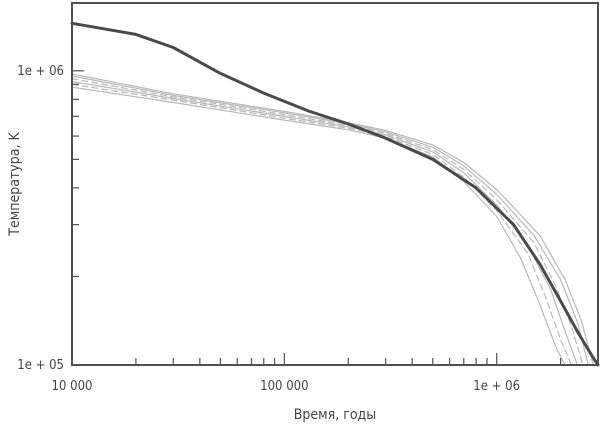 The width and height of the screenshot is (600, 427). I want to click on x-tick-label: 10 000, so click(72, 386).